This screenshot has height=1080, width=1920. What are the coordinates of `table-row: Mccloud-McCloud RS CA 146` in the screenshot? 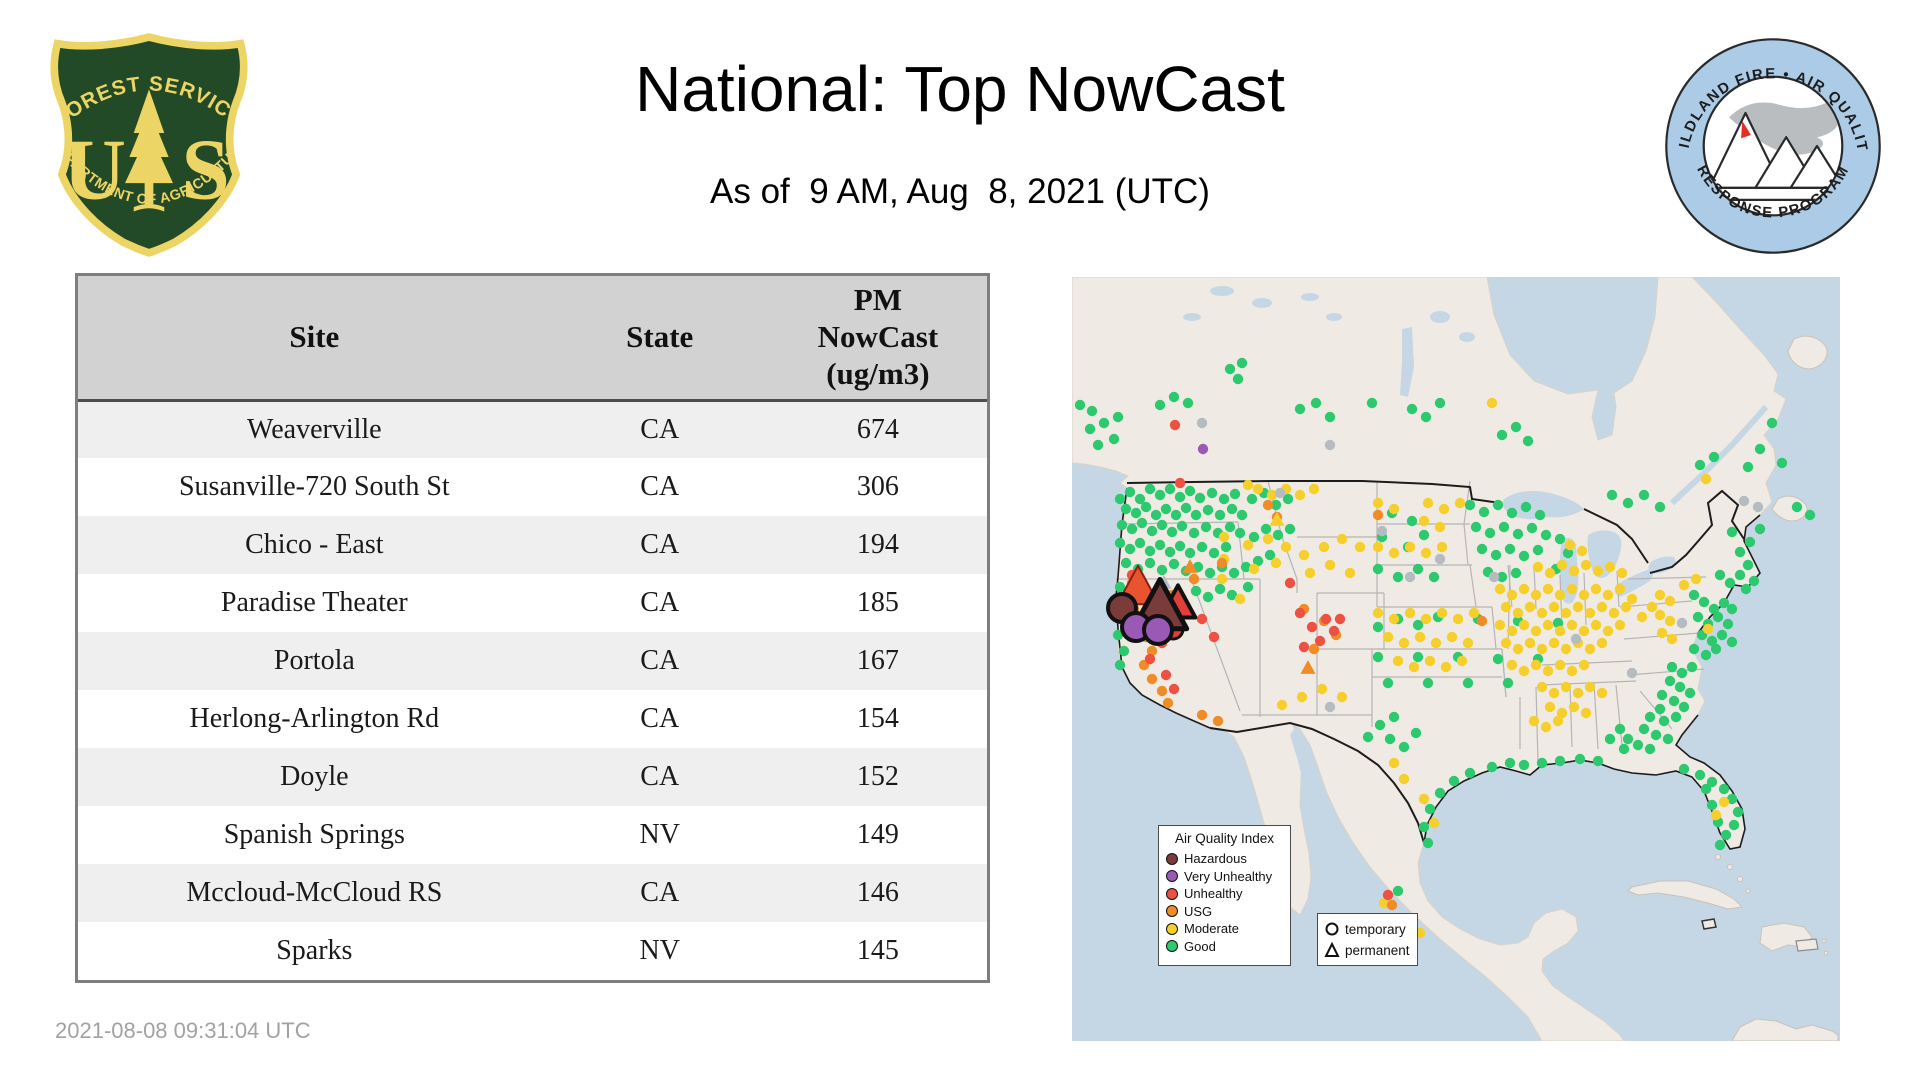 It's located at (532, 893).